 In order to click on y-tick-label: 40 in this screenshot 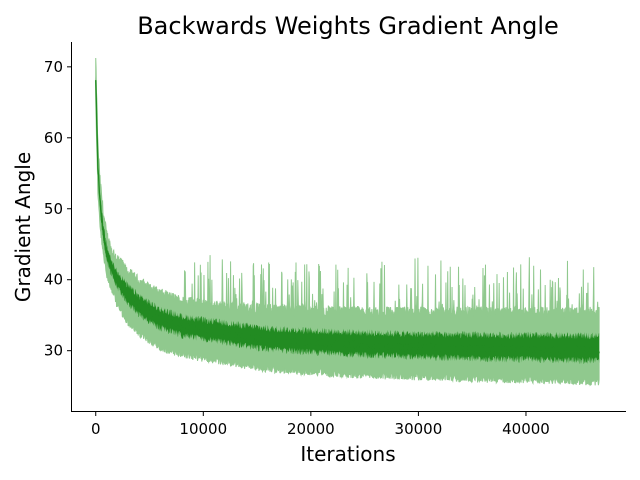, I will do `click(53, 280)`.